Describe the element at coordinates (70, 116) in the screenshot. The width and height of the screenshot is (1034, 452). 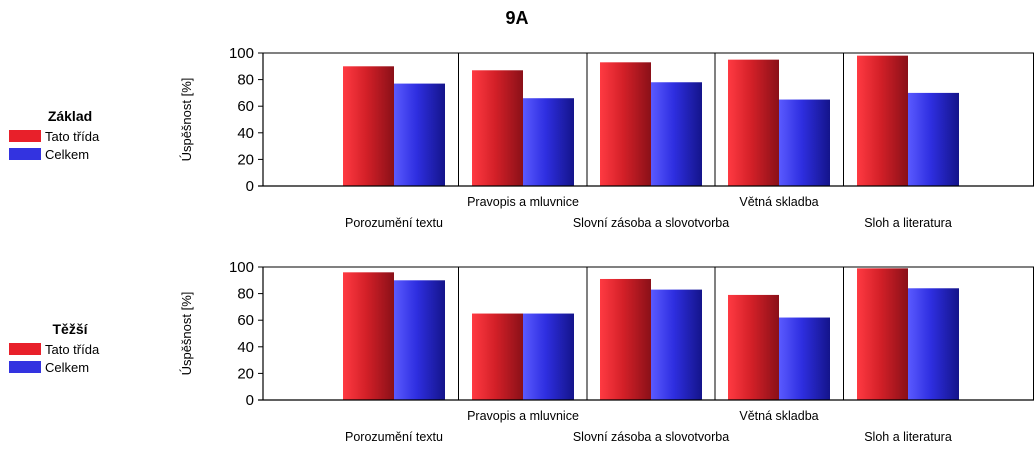
I see `legend-title: Základ` at that location.